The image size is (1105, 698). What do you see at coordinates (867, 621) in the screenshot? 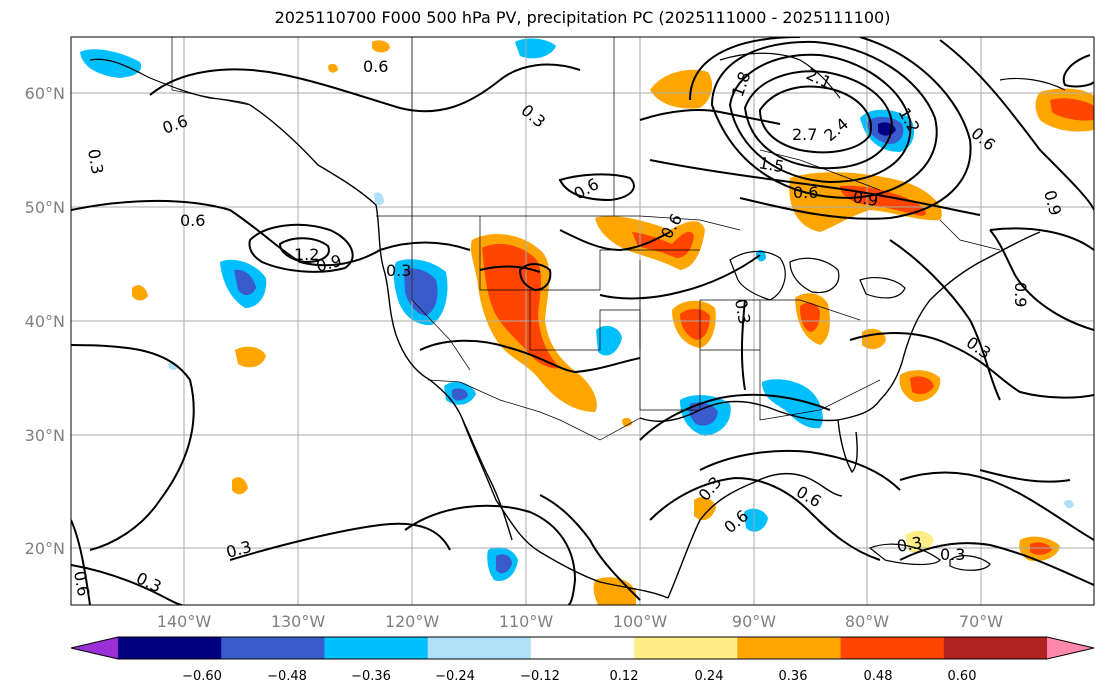
I see `lon-label: 80°W` at bounding box center [867, 621].